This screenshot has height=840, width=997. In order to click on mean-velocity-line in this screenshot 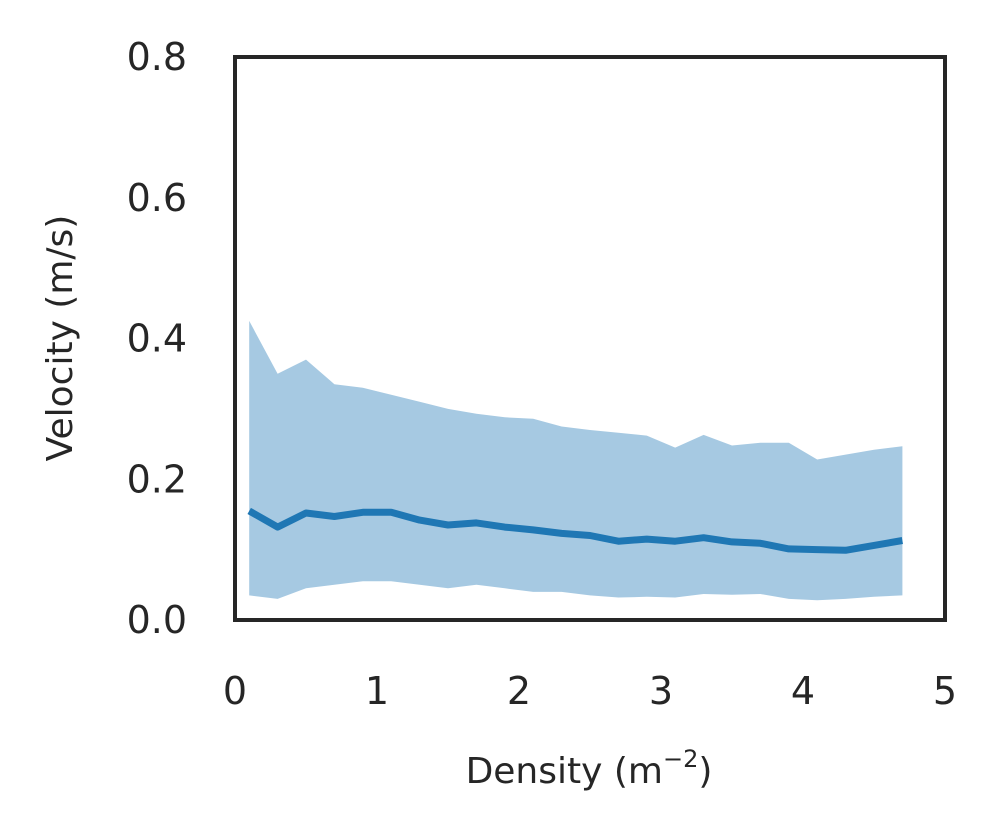, I will do `click(575, 530)`.